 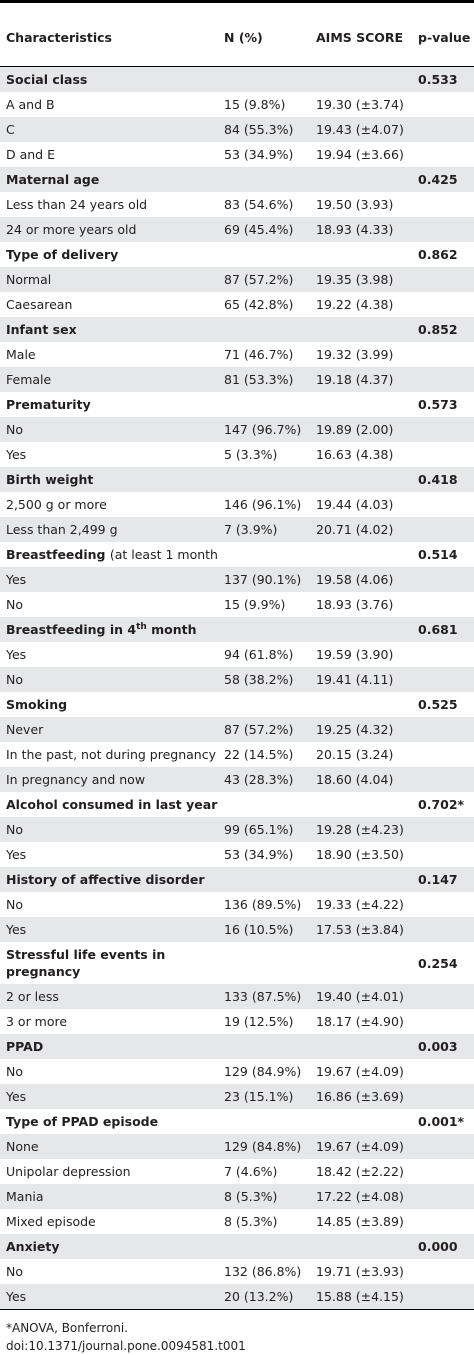 I want to click on n-cell: 99 (65.1%), so click(x=264, y=829).